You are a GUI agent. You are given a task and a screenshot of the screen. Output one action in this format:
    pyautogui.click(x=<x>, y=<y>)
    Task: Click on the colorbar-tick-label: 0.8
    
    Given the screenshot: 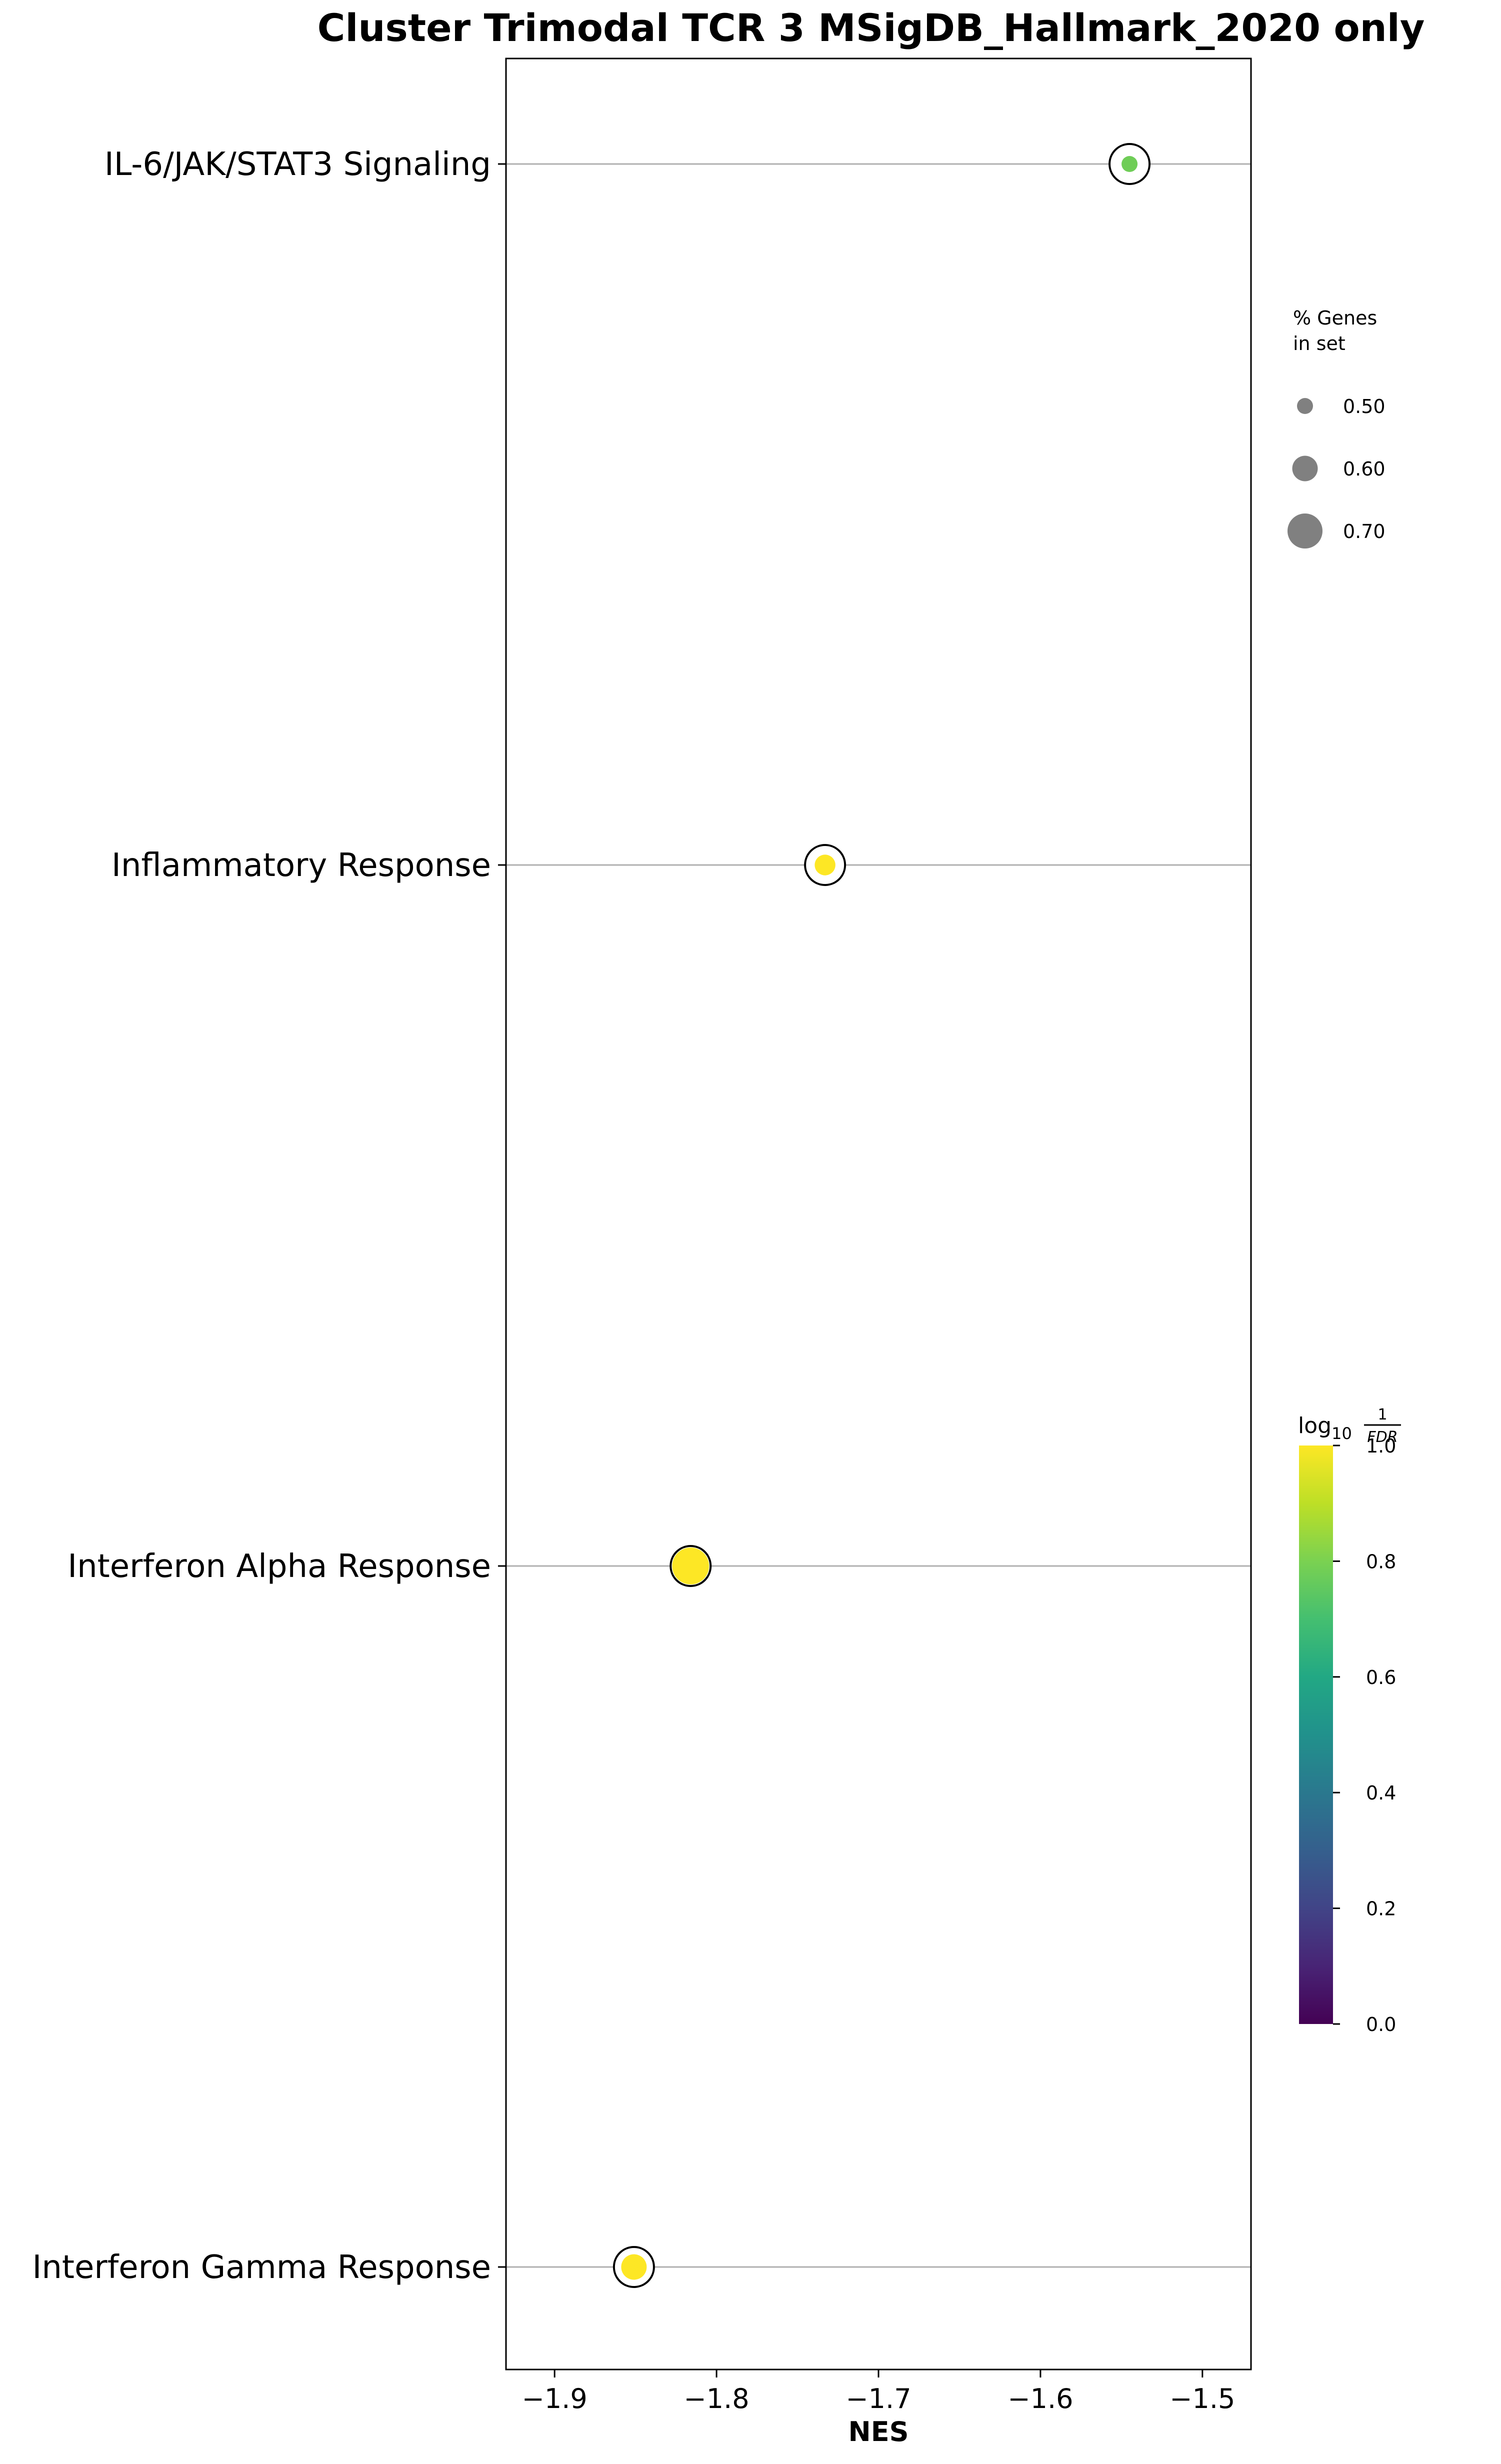 What is the action you would take?
    pyautogui.click(x=1381, y=1561)
    